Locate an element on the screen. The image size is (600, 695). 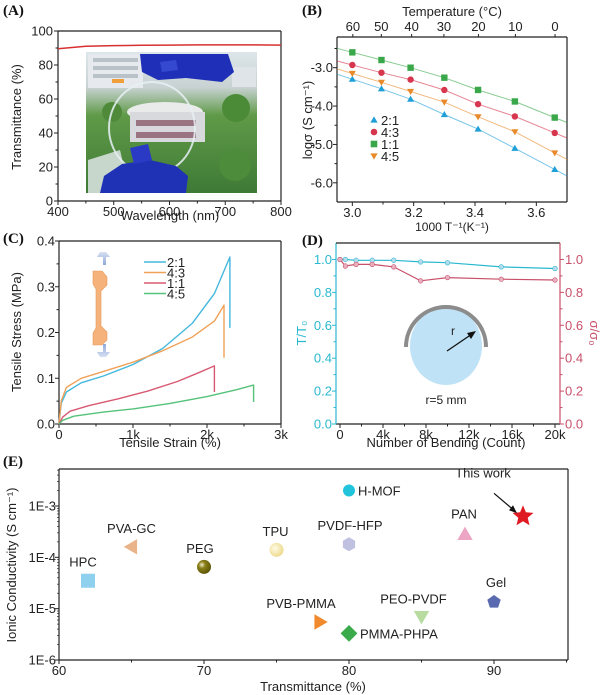
marker-peo-pvdf is located at coordinates (421, 618).